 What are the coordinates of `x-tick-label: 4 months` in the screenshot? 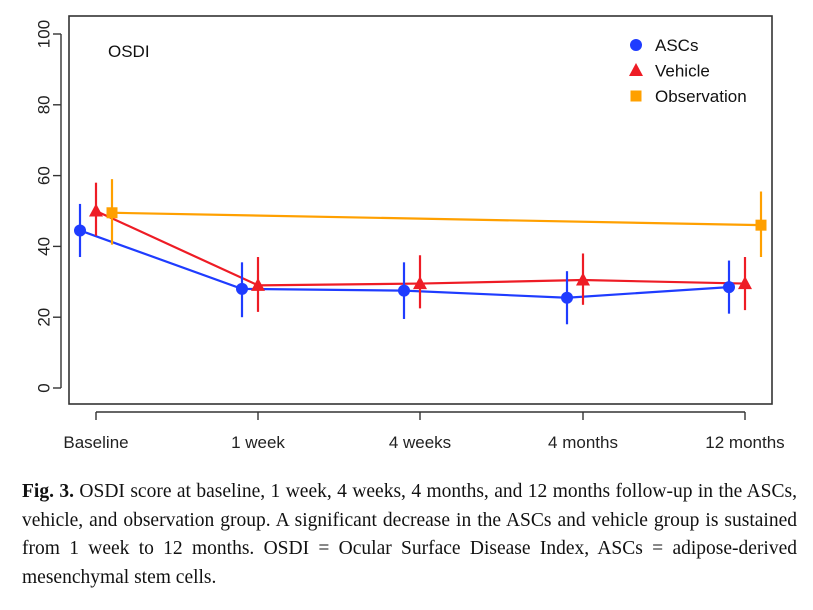 It's located at (583, 442).